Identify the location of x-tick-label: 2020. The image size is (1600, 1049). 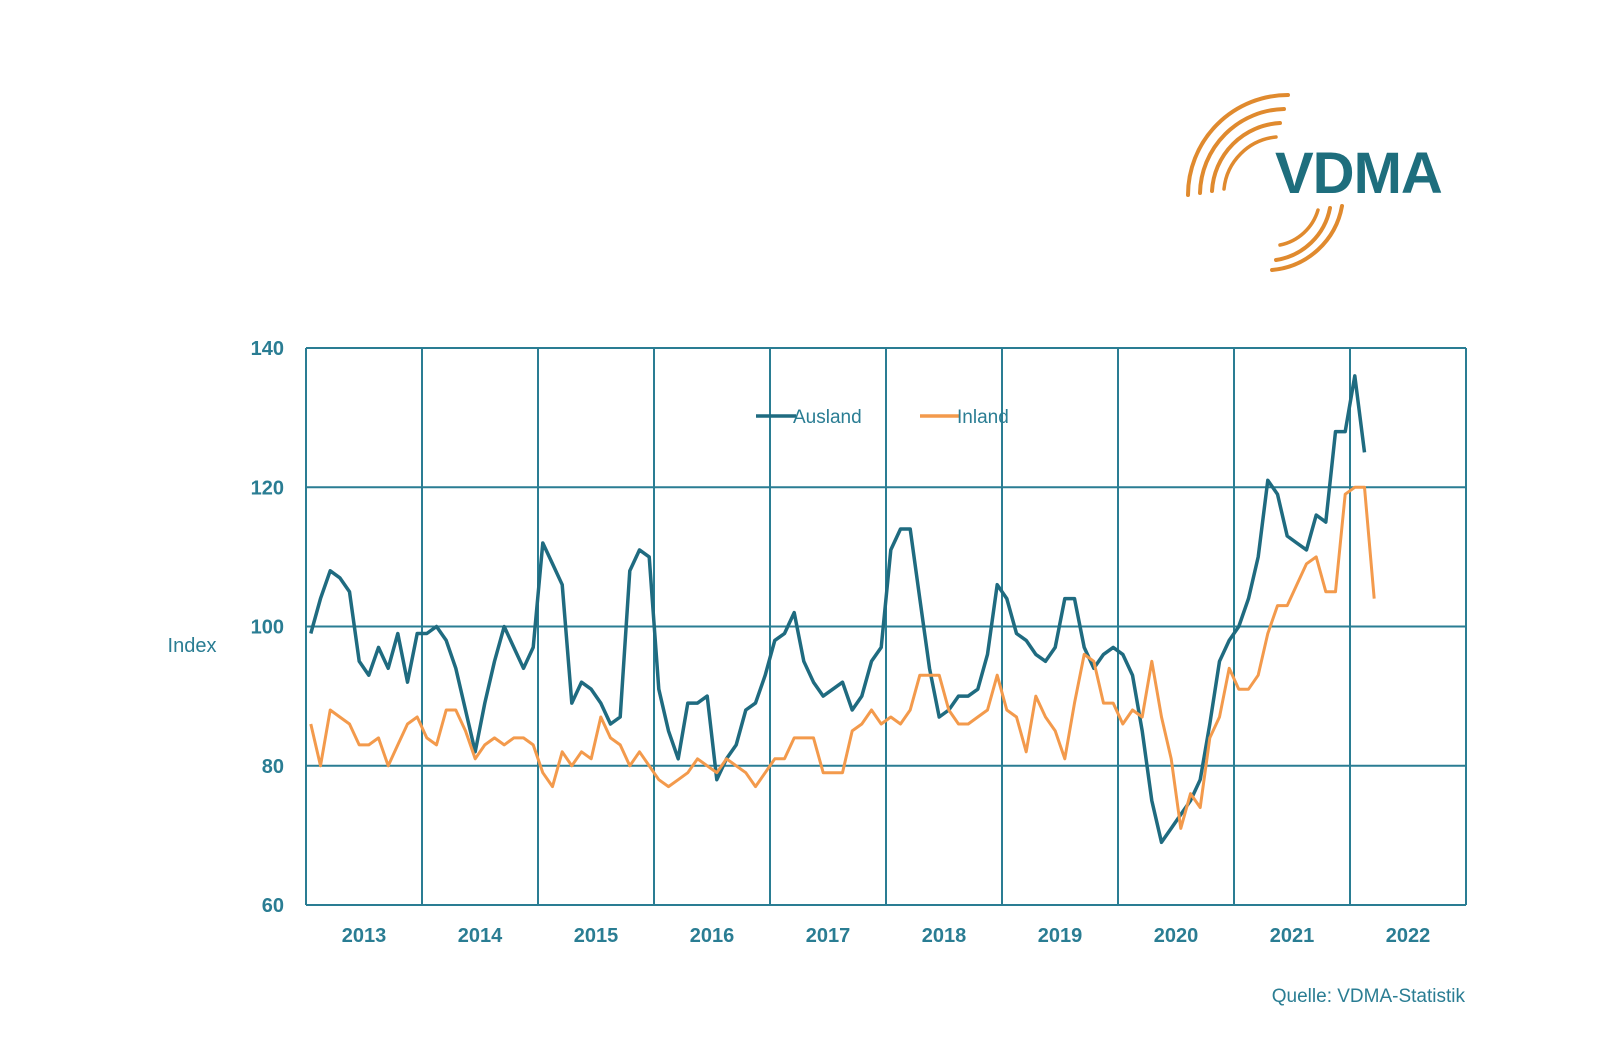
(1176, 936).